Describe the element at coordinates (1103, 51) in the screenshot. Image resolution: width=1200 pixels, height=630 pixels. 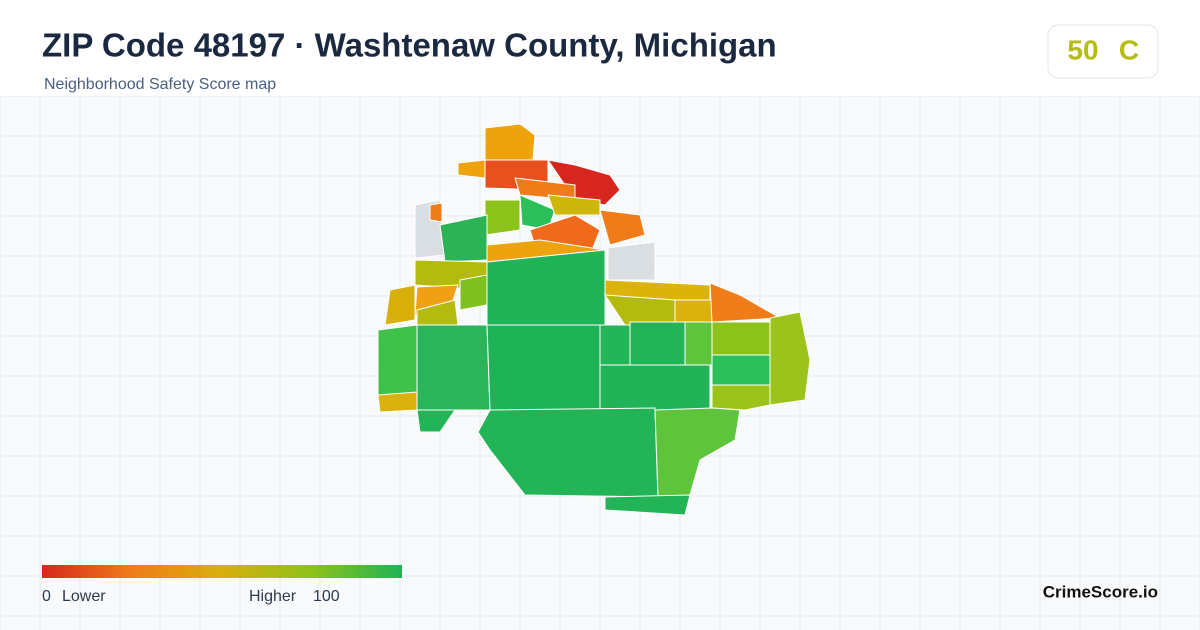
I see `score-box` at that location.